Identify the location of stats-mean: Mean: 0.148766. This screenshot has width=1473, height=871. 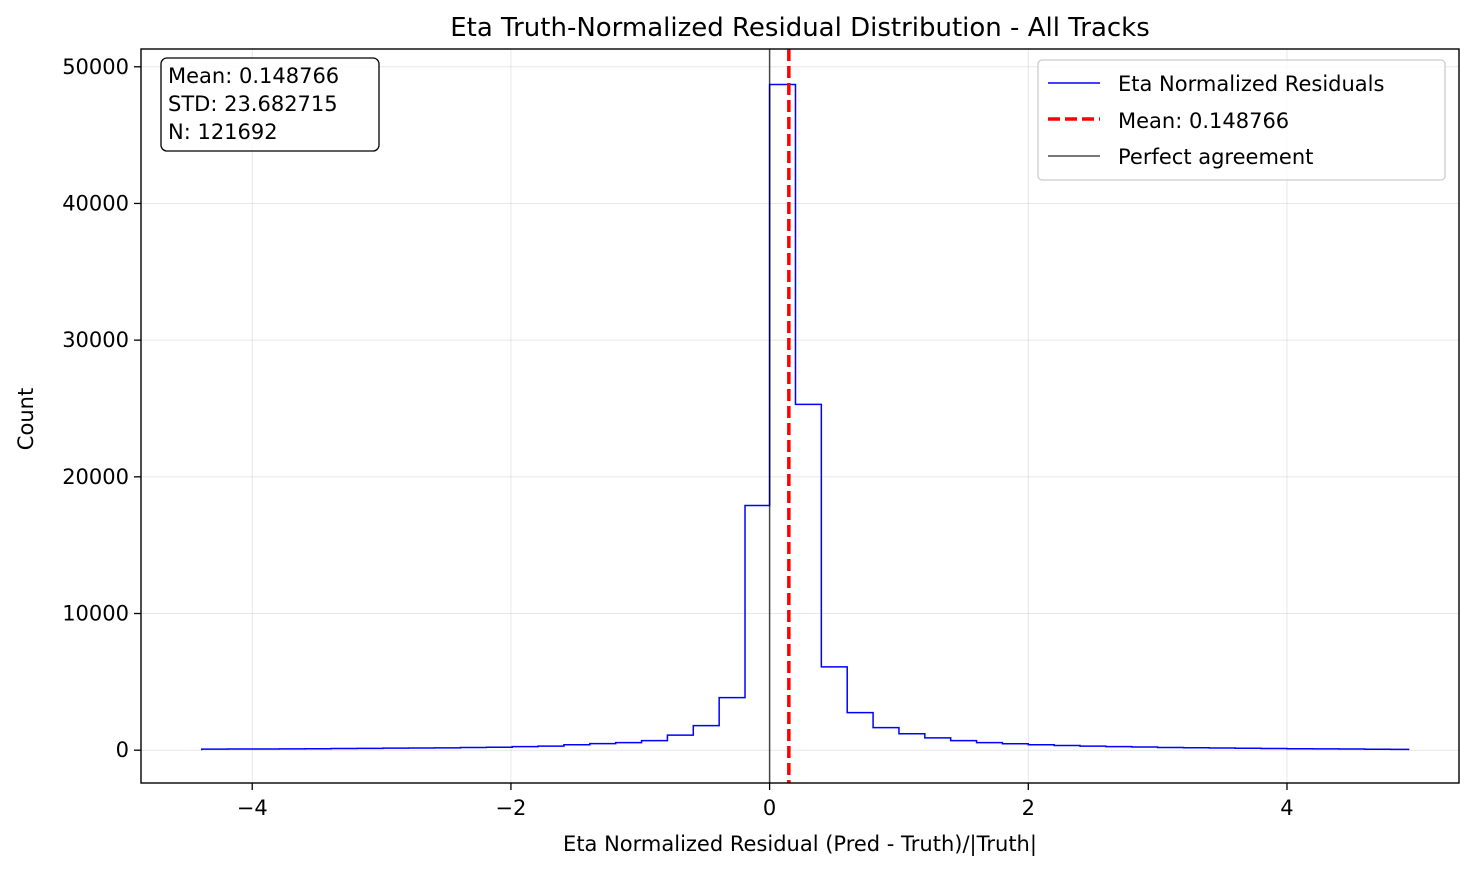
(253, 76).